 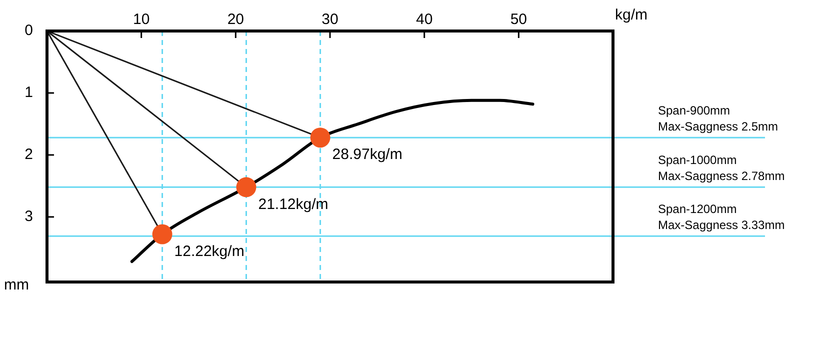 I want to click on x-tick-label: 10, so click(x=141, y=19).